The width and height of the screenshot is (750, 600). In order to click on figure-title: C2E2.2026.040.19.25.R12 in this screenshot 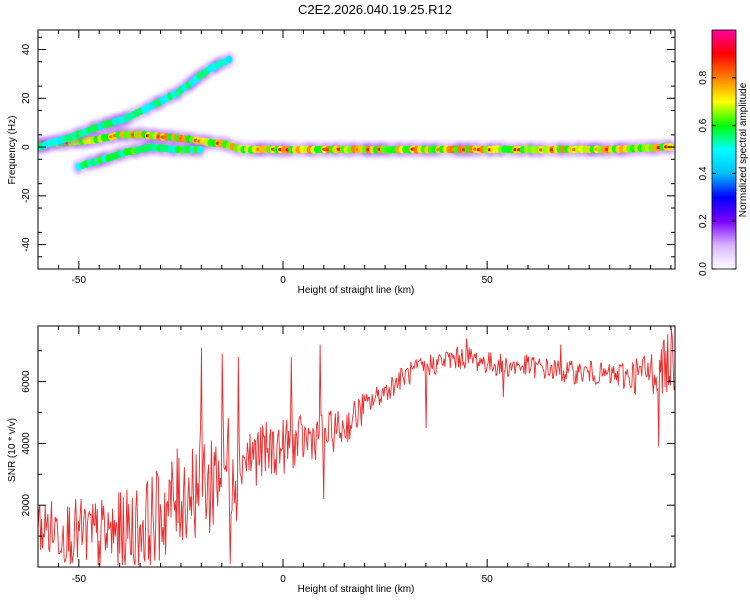, I will do `click(375, 9)`.